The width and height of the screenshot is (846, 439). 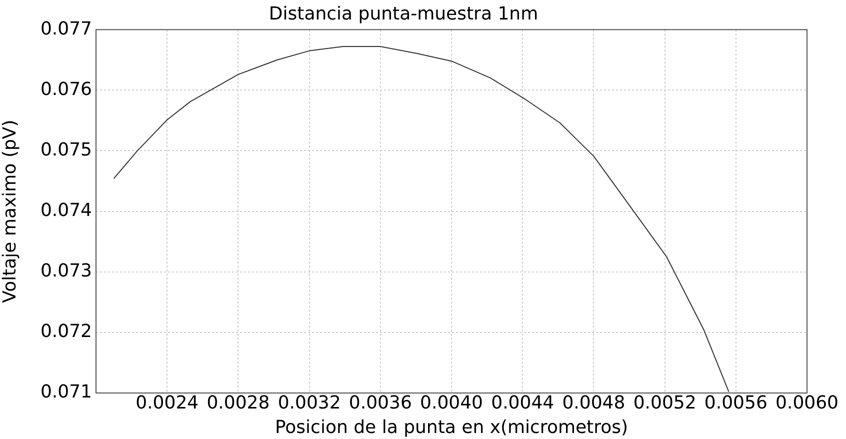 I want to click on y-tick-label: 0.076, so click(x=66, y=89).